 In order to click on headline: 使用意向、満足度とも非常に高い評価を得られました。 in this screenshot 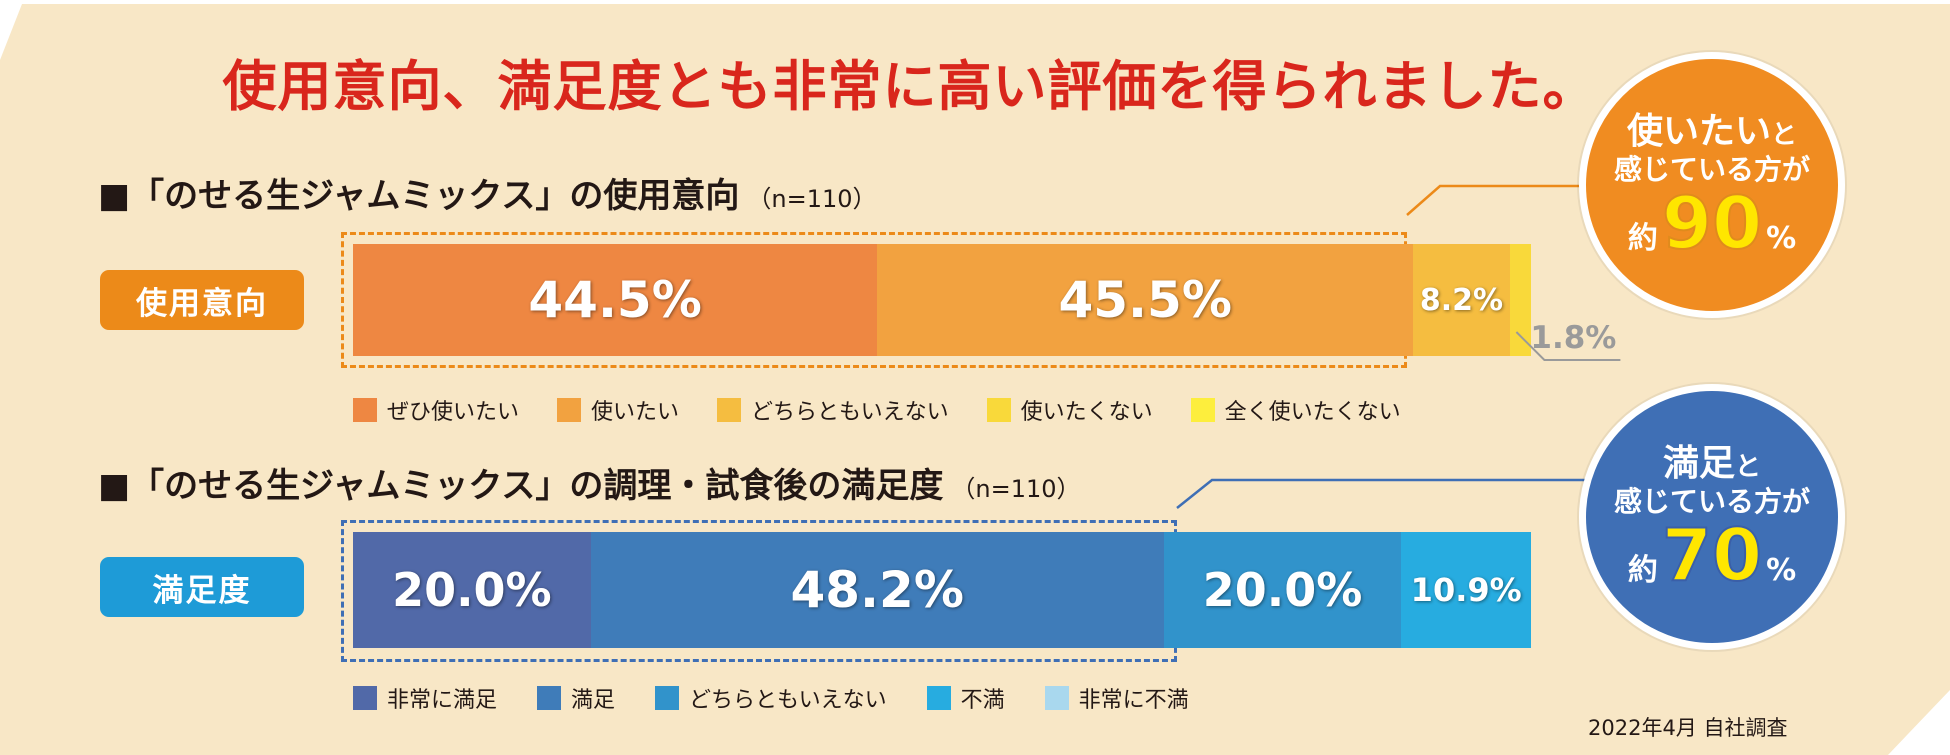, I will do `click(910, 86)`.